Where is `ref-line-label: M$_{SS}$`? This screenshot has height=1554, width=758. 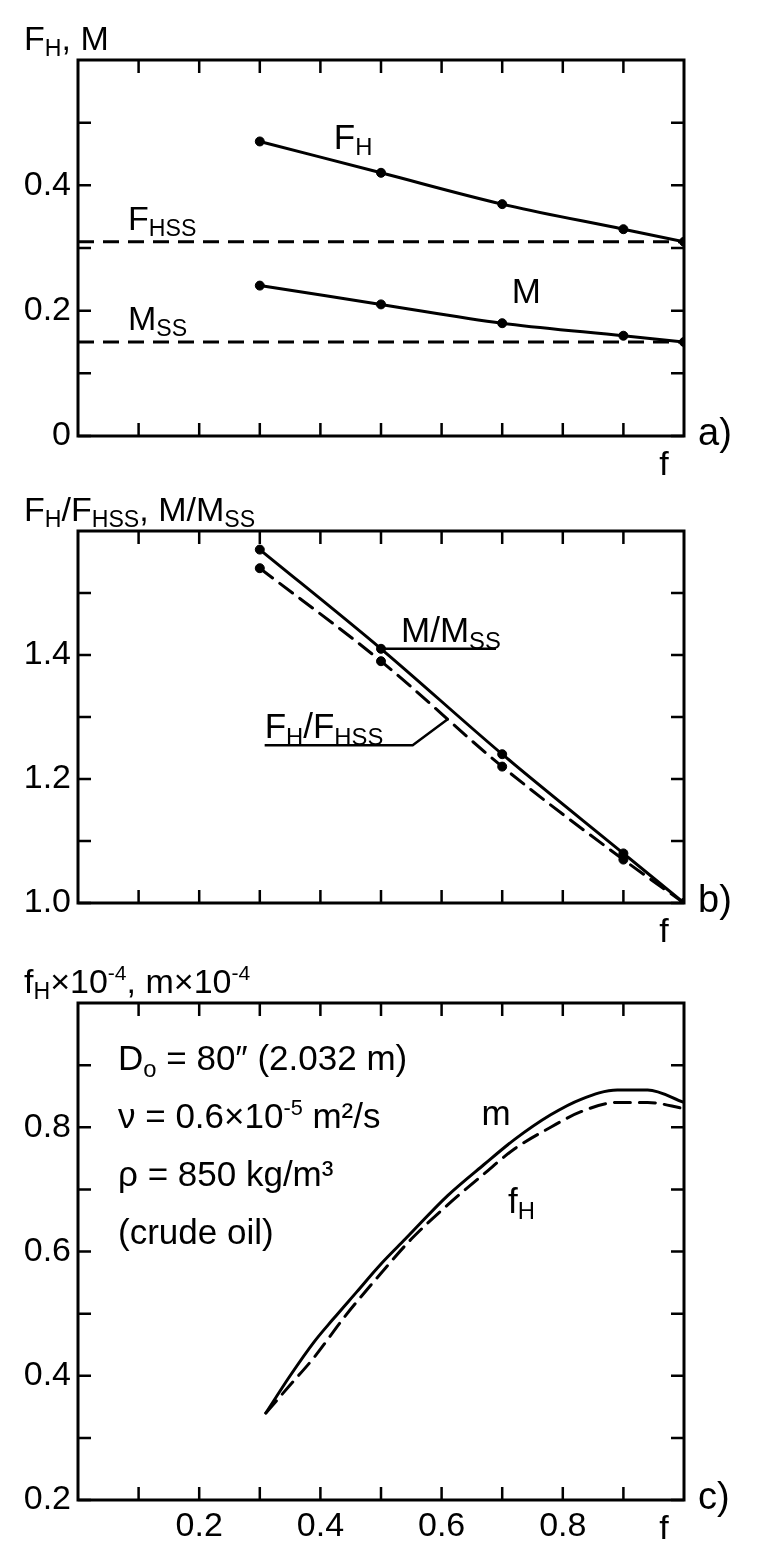 ref-line-label: M$_{SS}$ is located at coordinates (158, 320).